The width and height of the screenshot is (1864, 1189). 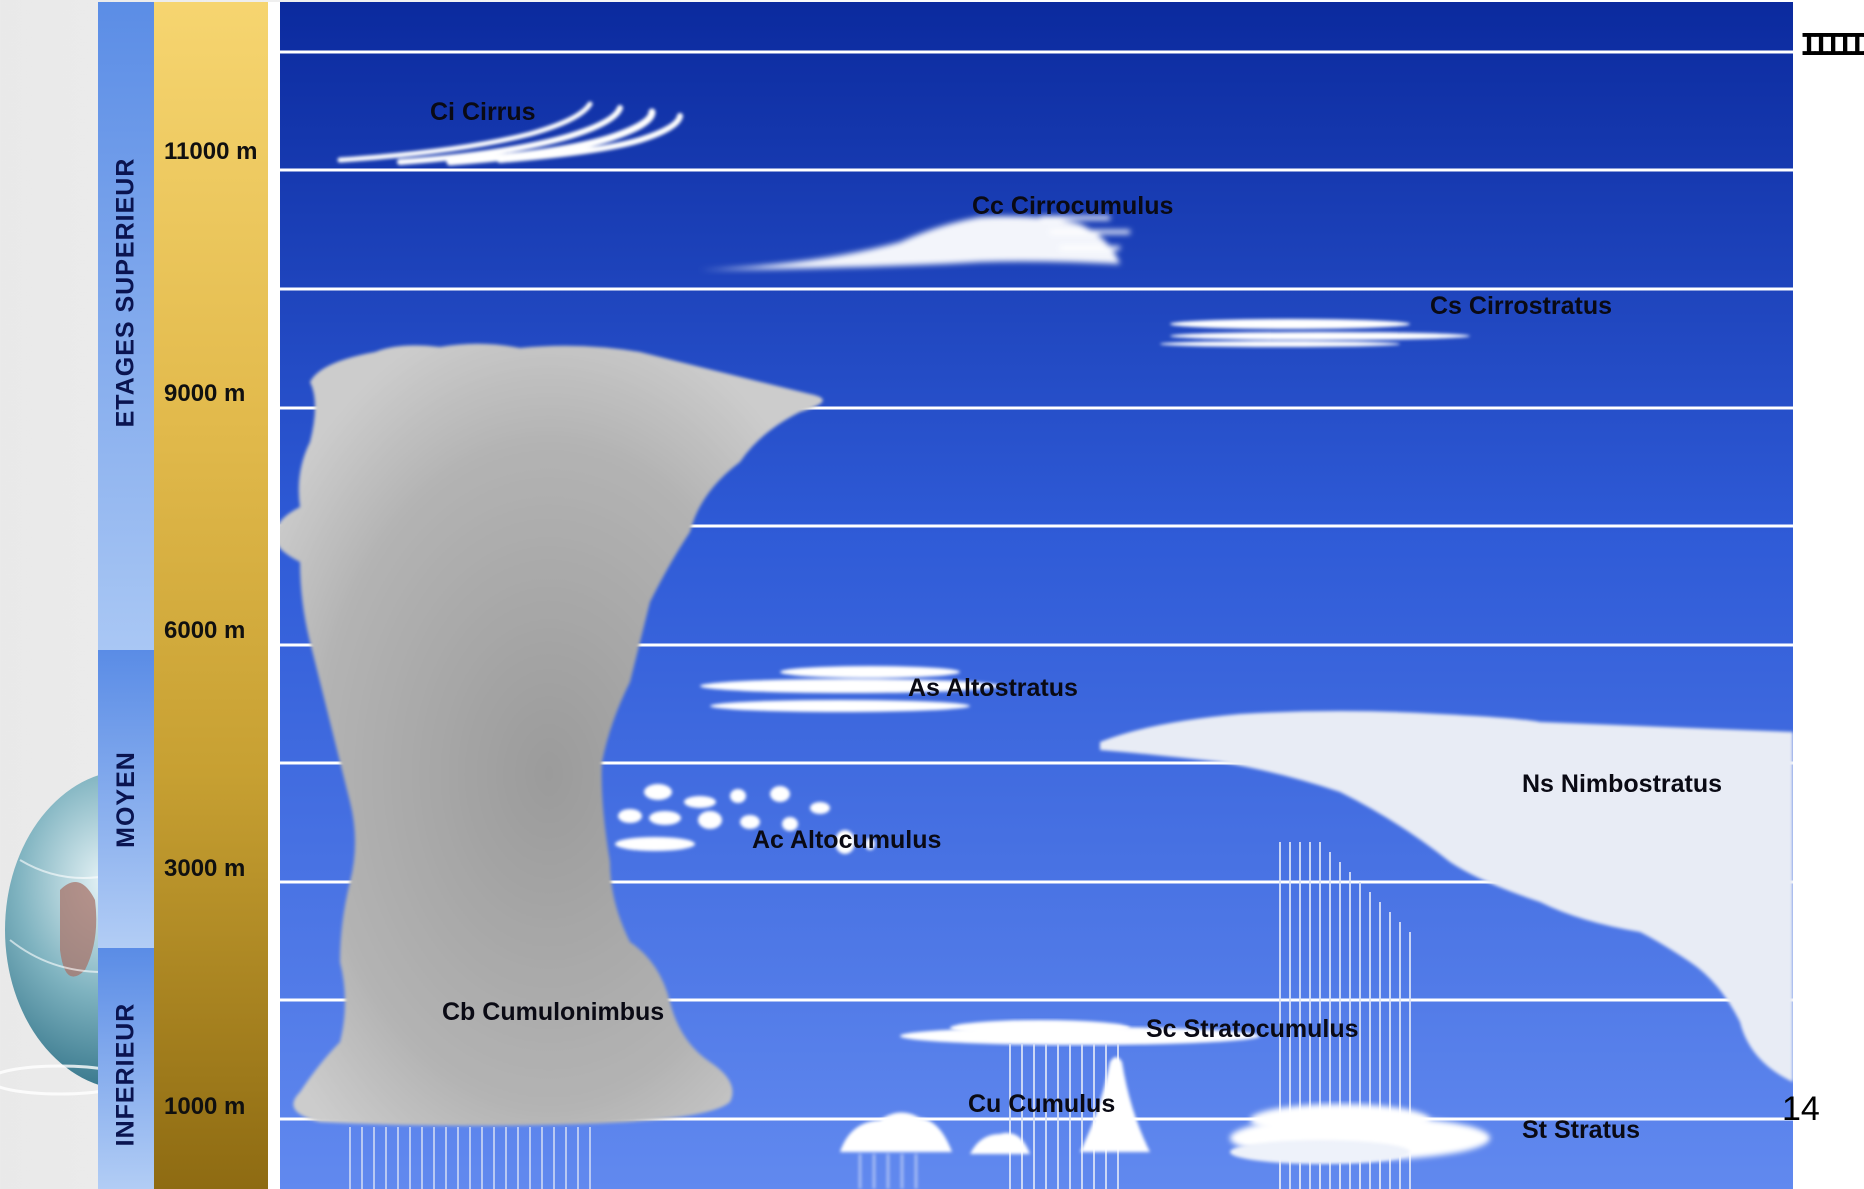 What do you see at coordinates (510, 133) in the screenshot?
I see `cirrus-cloud` at bounding box center [510, 133].